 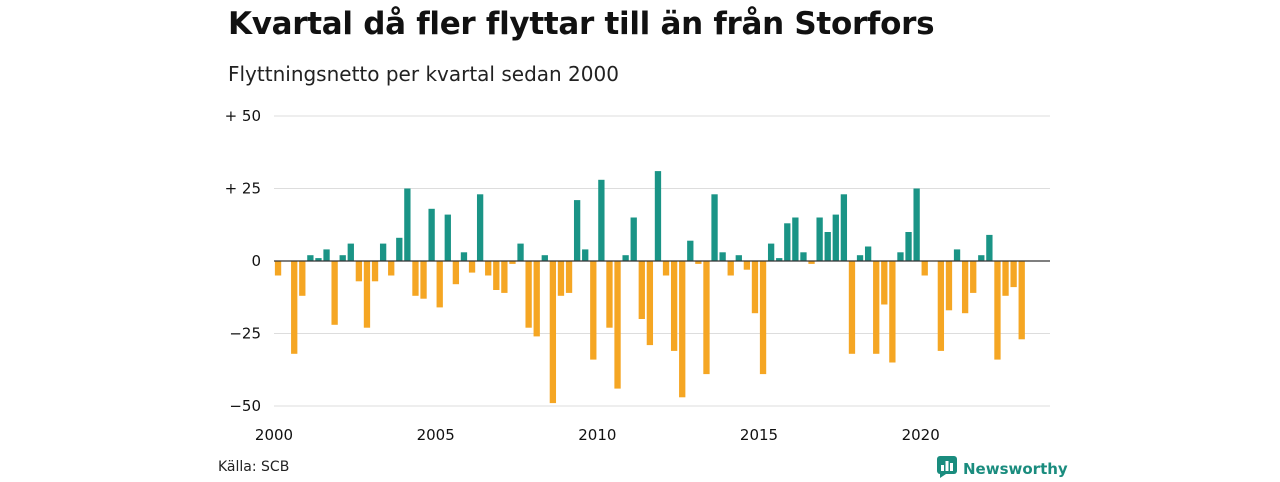 What do you see at coordinates (811, 262) in the screenshot?
I see `bar-2016Q3` at bounding box center [811, 262].